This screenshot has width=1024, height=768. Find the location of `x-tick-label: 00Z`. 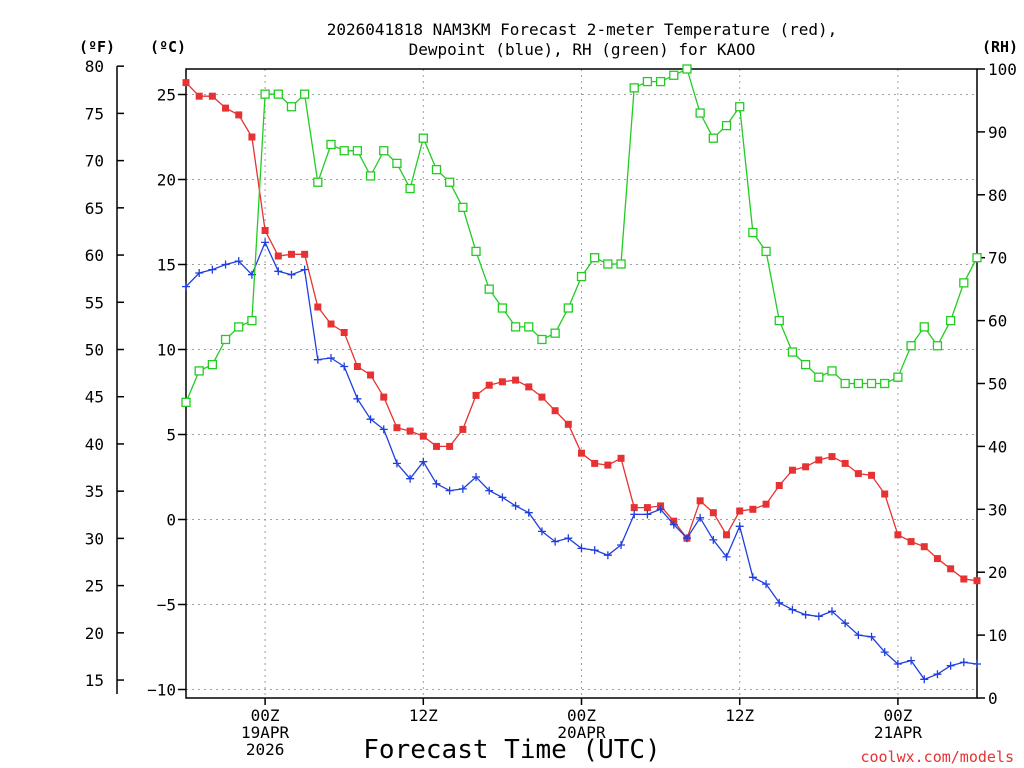

x-tick-label: 00Z is located at coordinates (897, 715).